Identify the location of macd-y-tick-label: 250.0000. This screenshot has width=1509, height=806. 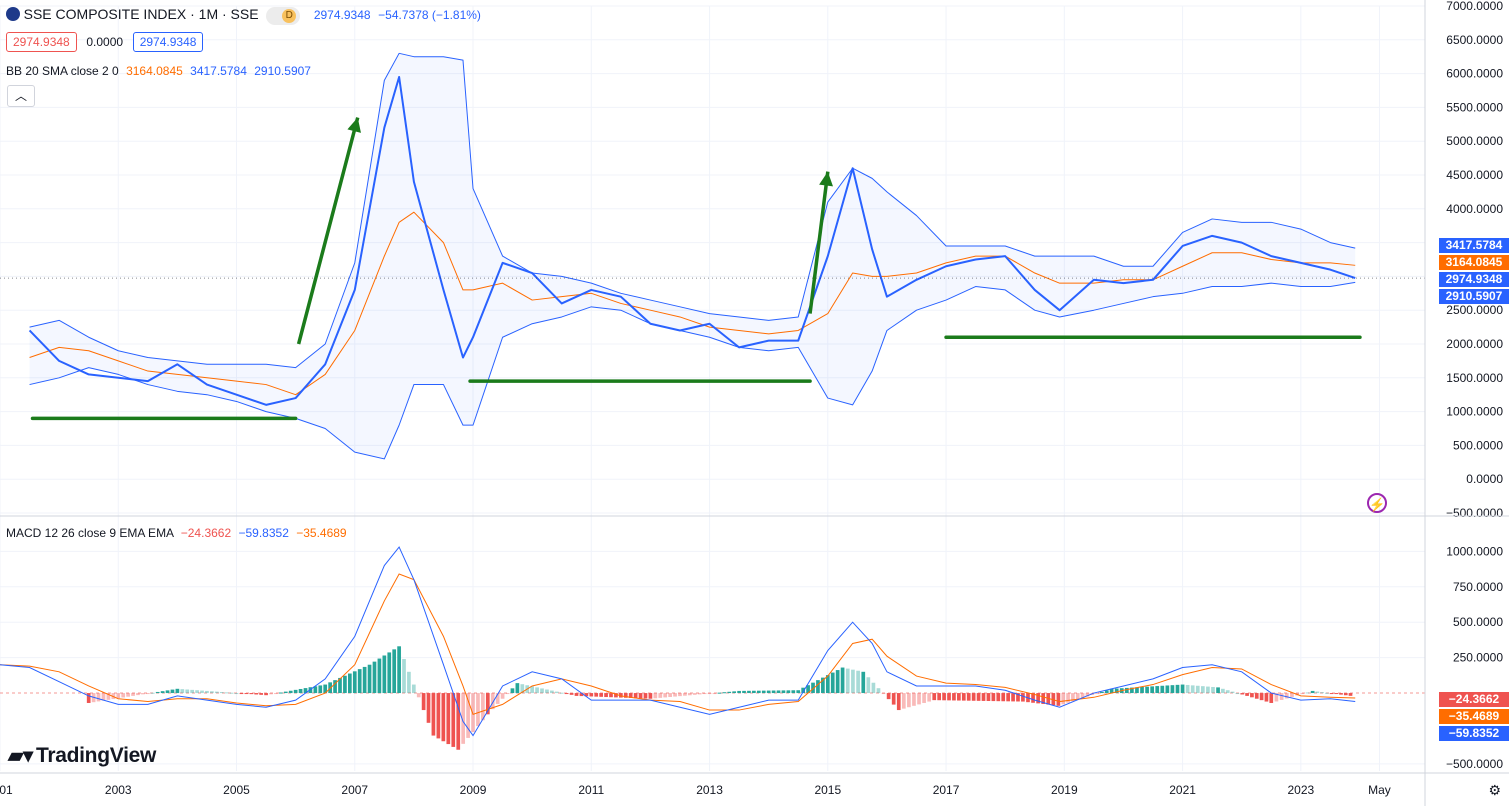
(1478, 658).